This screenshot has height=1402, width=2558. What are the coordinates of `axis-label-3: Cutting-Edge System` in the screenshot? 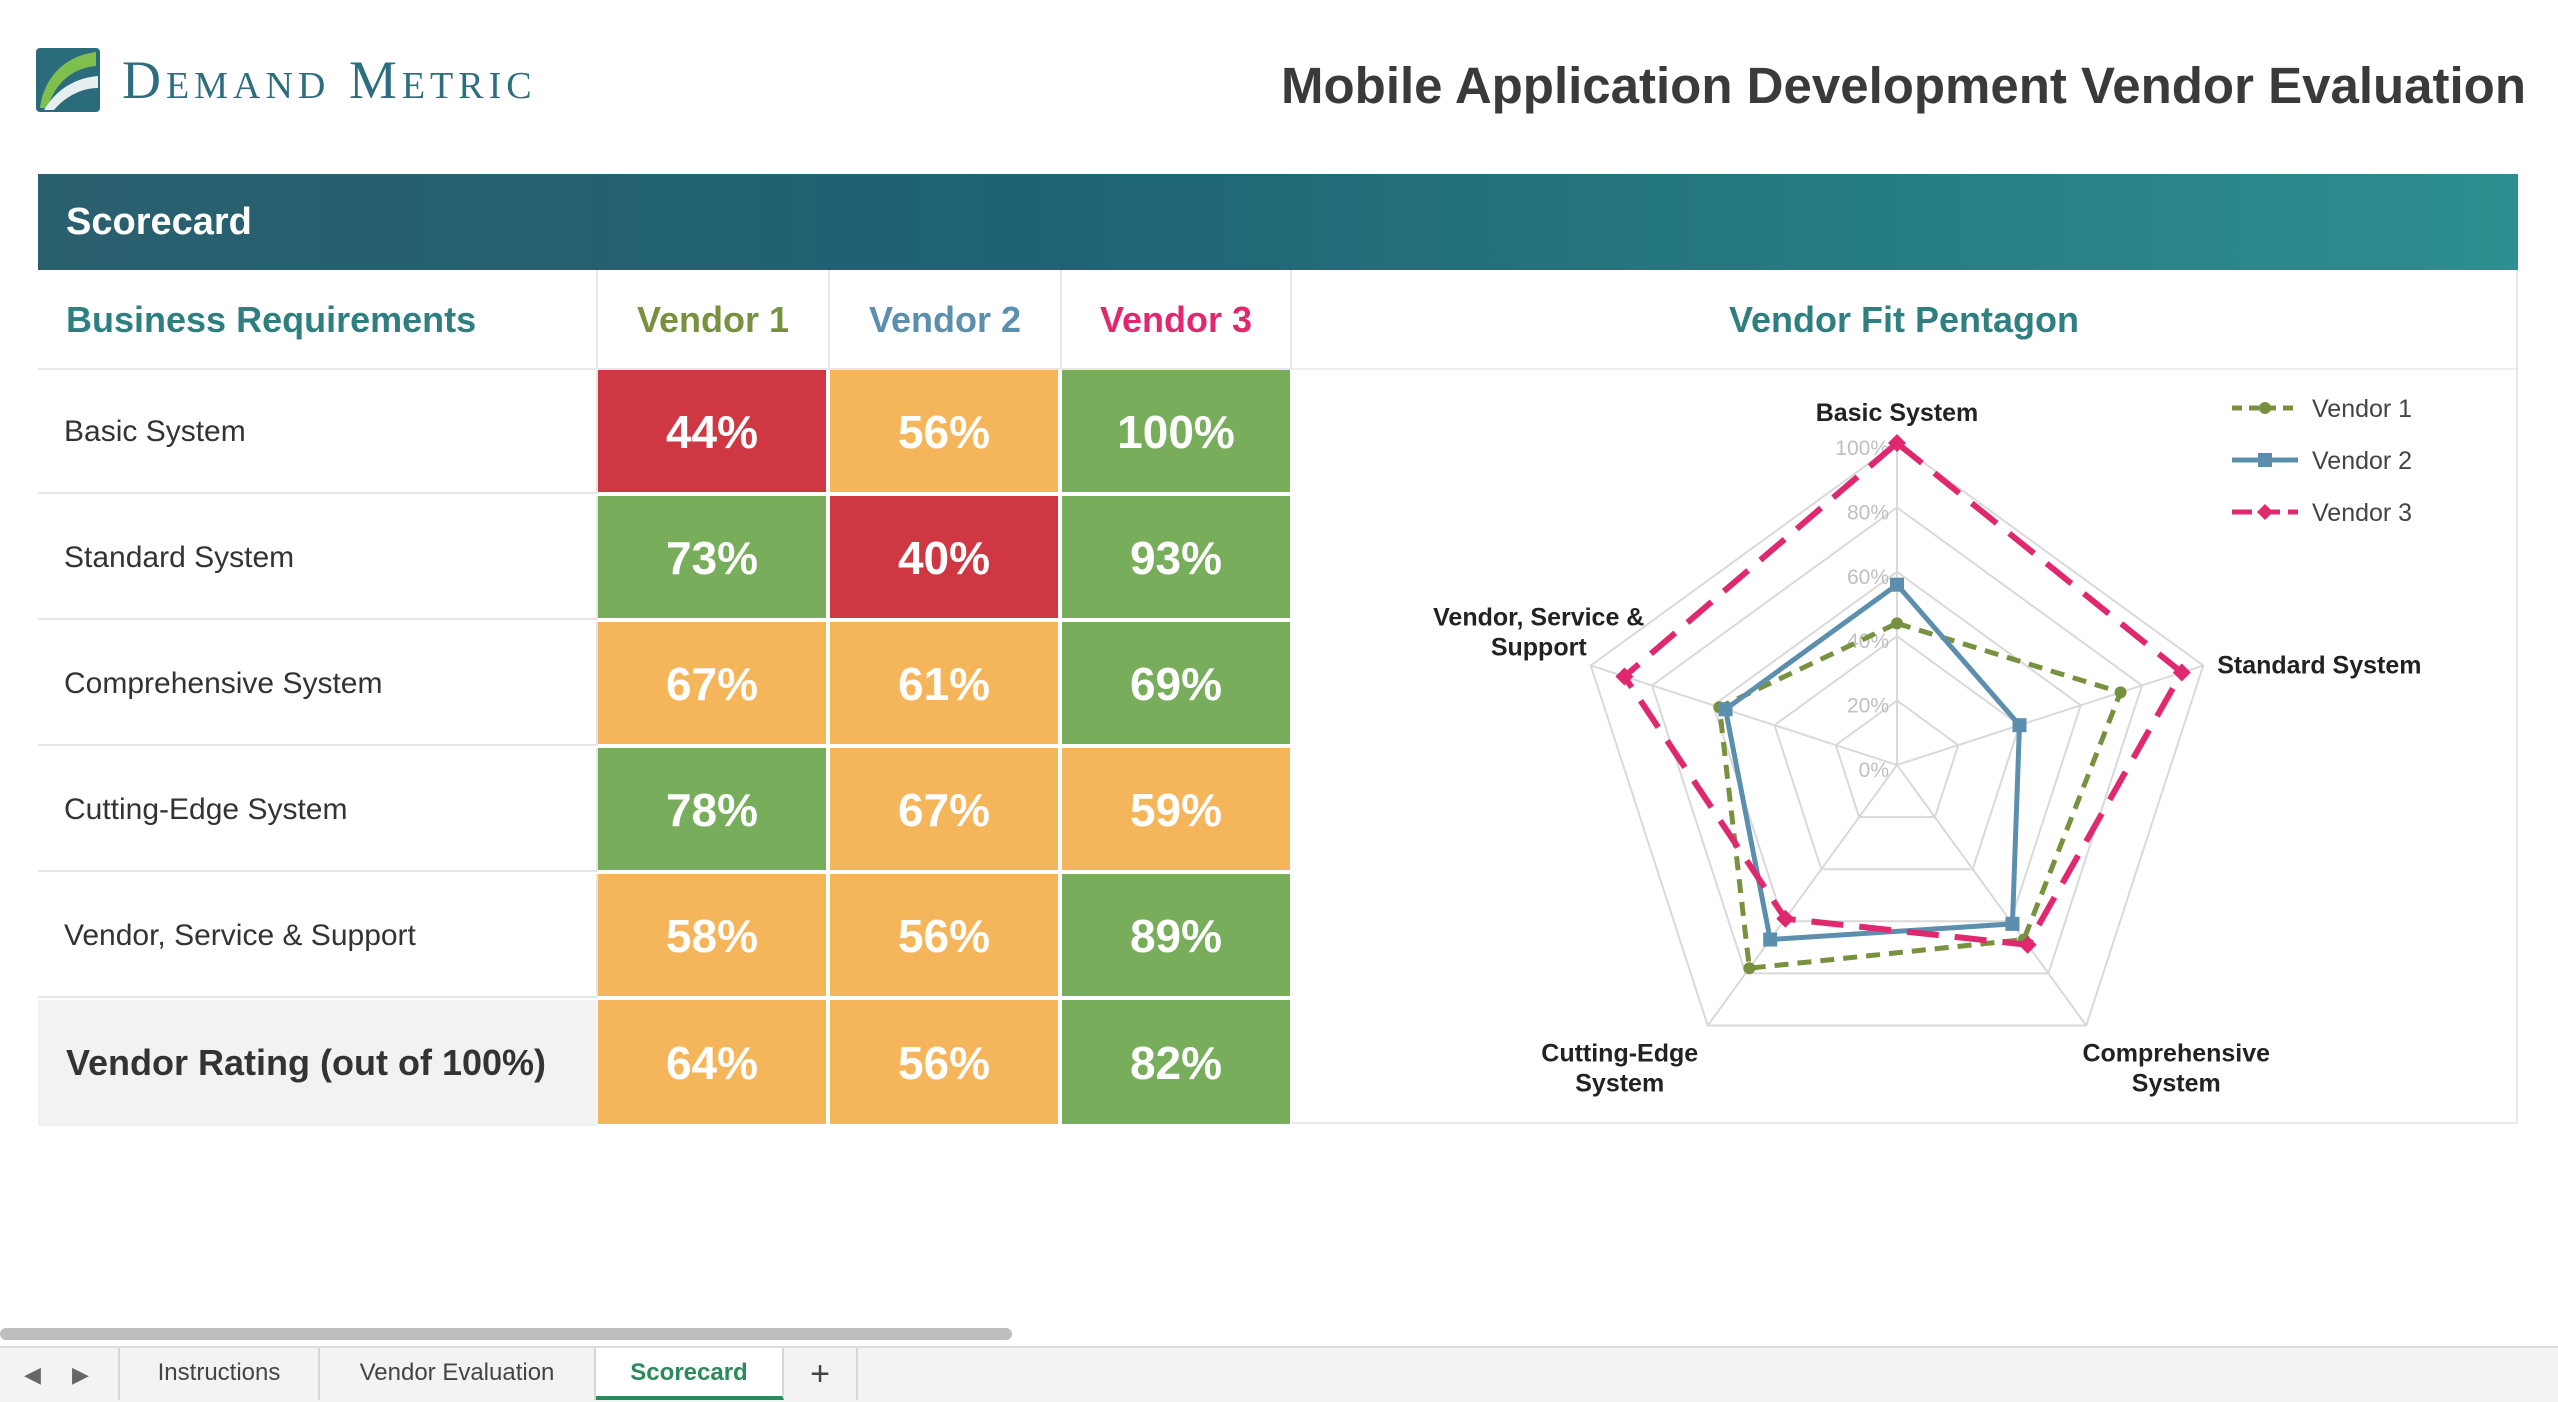 It's located at (1619, 1069).